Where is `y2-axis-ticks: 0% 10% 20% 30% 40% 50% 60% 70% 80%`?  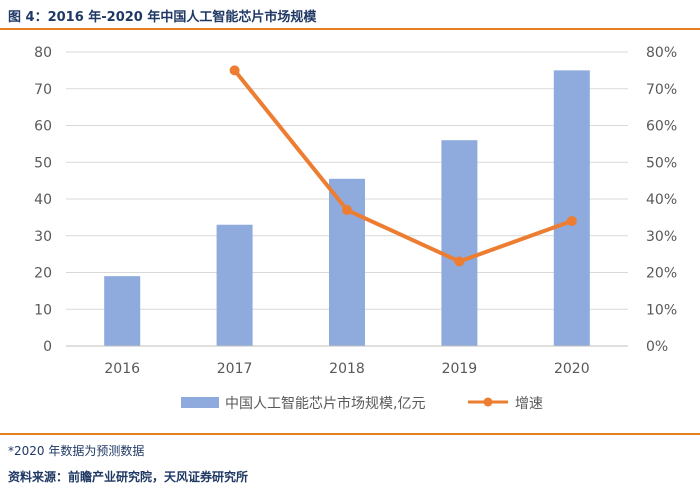 y2-axis-ticks: 0% 10% 20% 30% 40% 50% 60% 70% 80% is located at coordinates (661, 200).